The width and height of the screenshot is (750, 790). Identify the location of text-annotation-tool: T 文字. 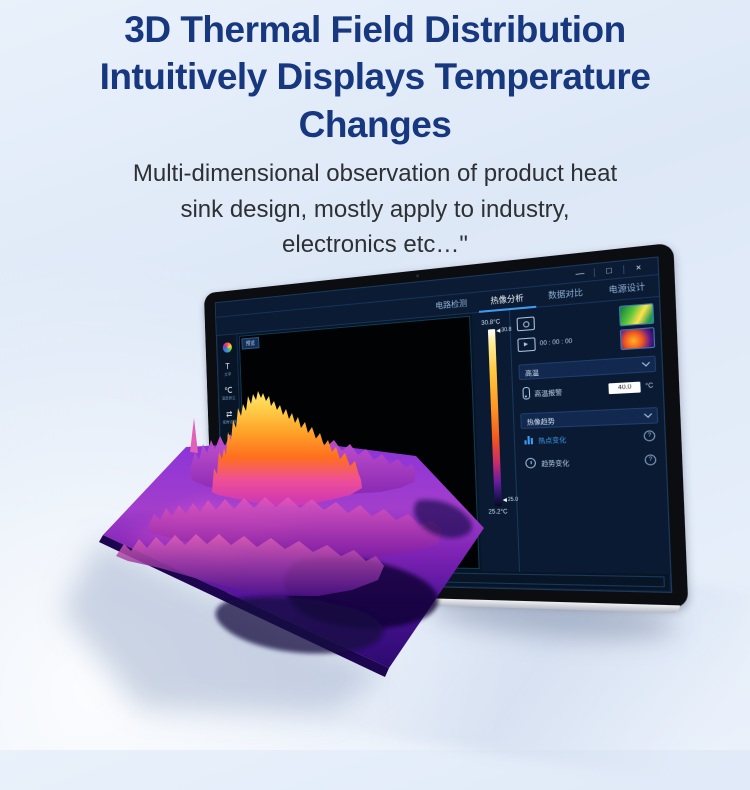
(227, 369).